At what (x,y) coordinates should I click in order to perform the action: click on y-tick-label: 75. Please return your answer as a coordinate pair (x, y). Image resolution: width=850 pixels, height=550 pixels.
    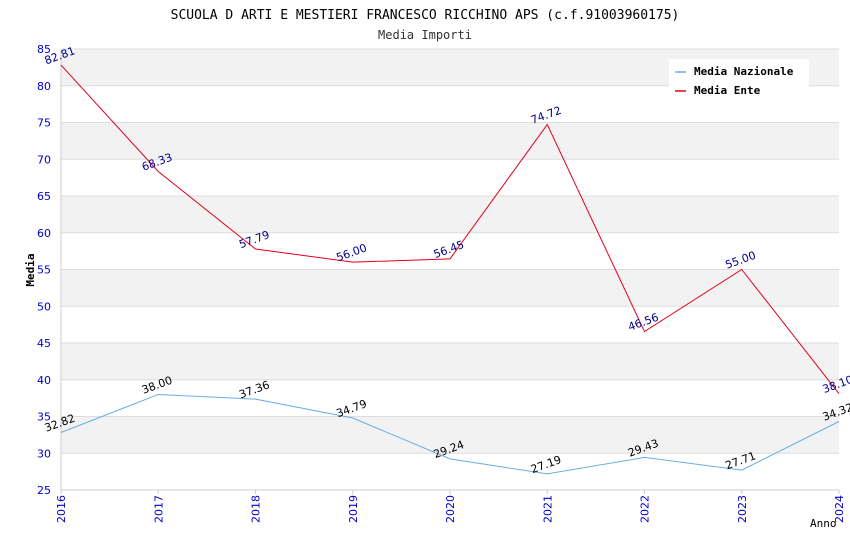
    Looking at the image, I should click on (44, 123).